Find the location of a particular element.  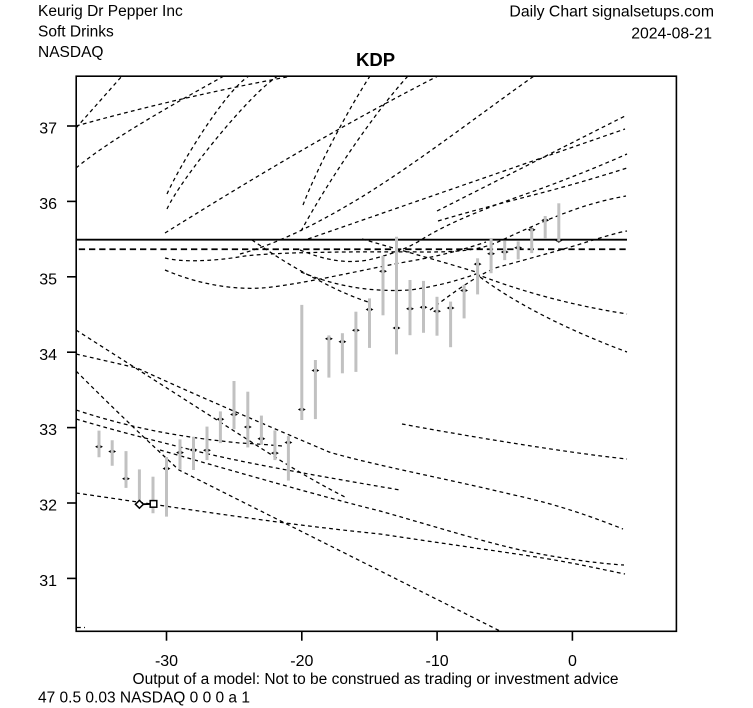

svg-text: Keurig Dr Pepper Inc is located at coordinates (110, 11).